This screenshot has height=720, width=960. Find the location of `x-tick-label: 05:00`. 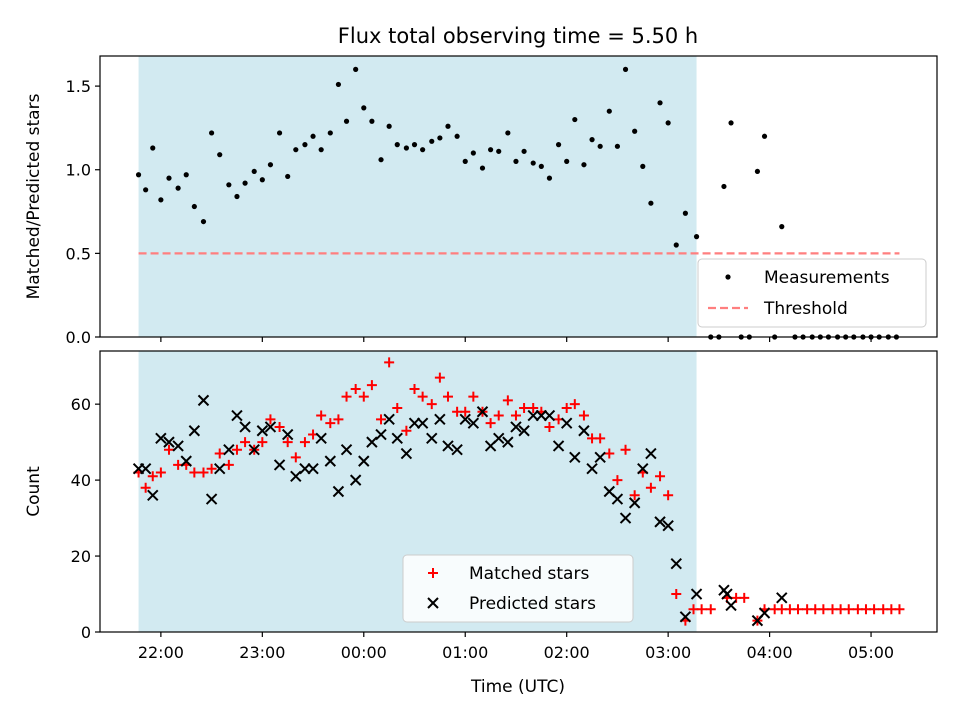

x-tick-label: 05:00 is located at coordinates (871, 652).